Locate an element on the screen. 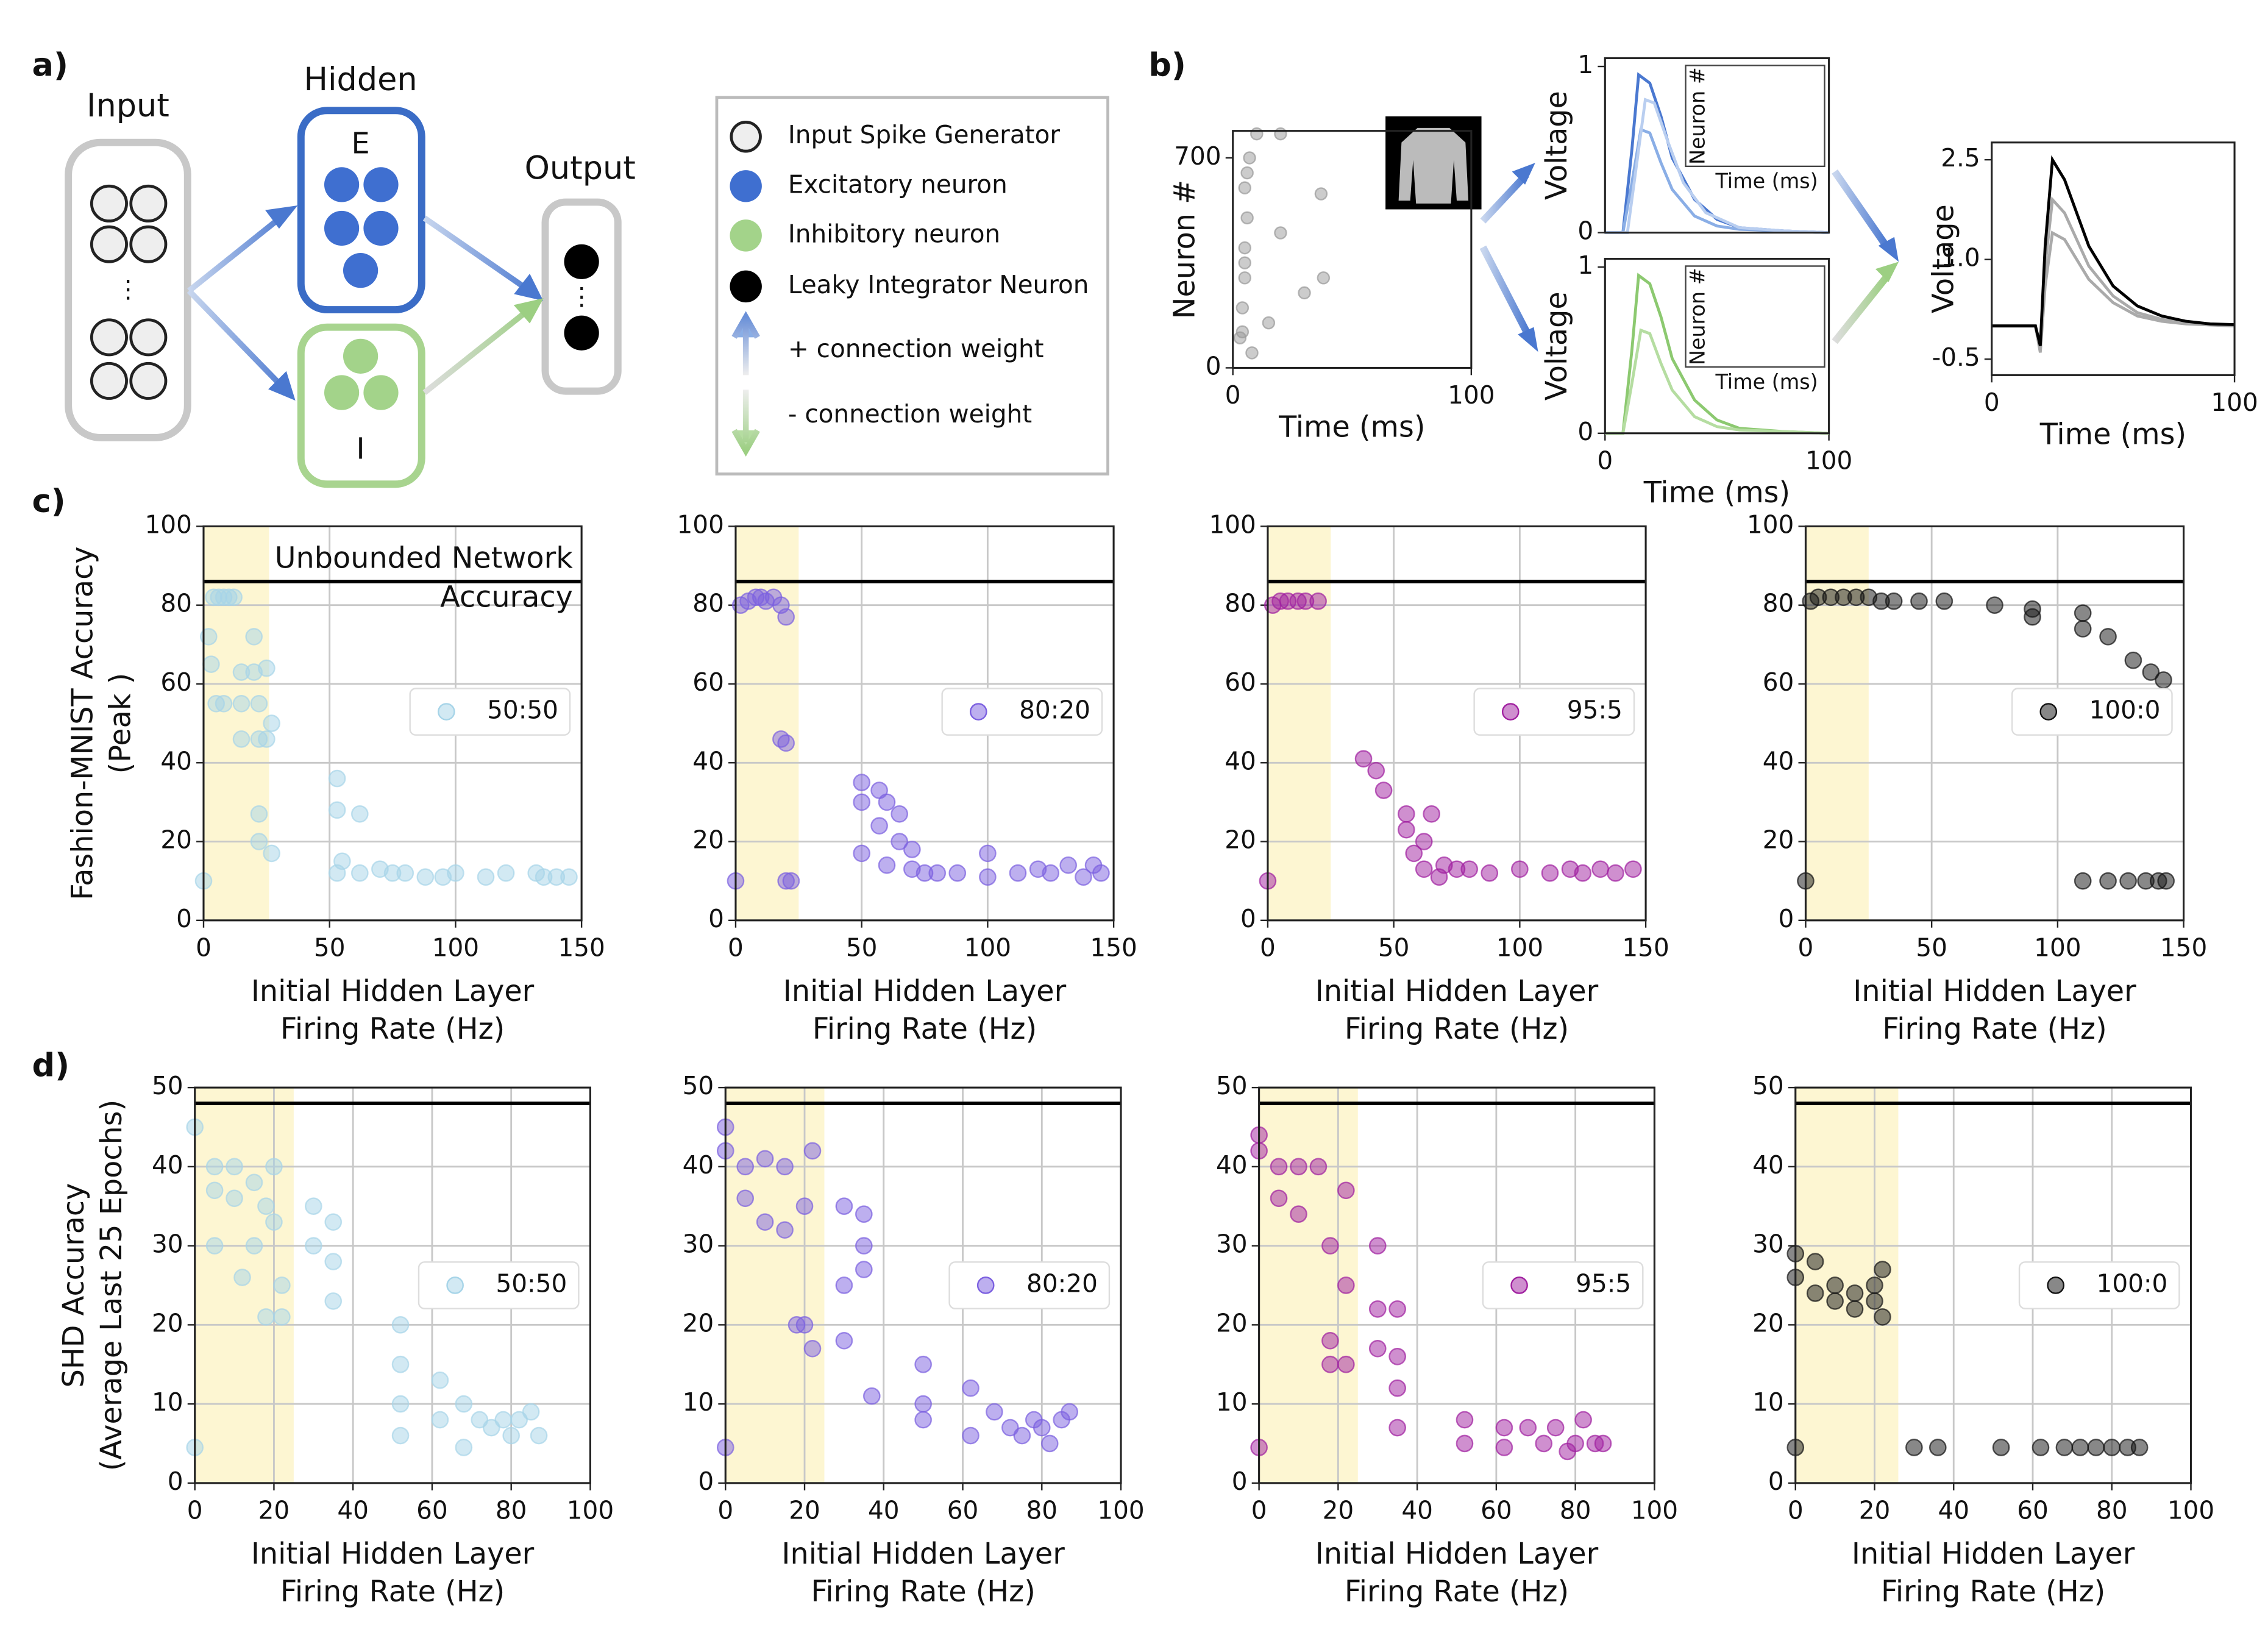 The image size is (2268, 1627). y-axis-label: (Average Last 25 Epochs) is located at coordinates (112, 1286).